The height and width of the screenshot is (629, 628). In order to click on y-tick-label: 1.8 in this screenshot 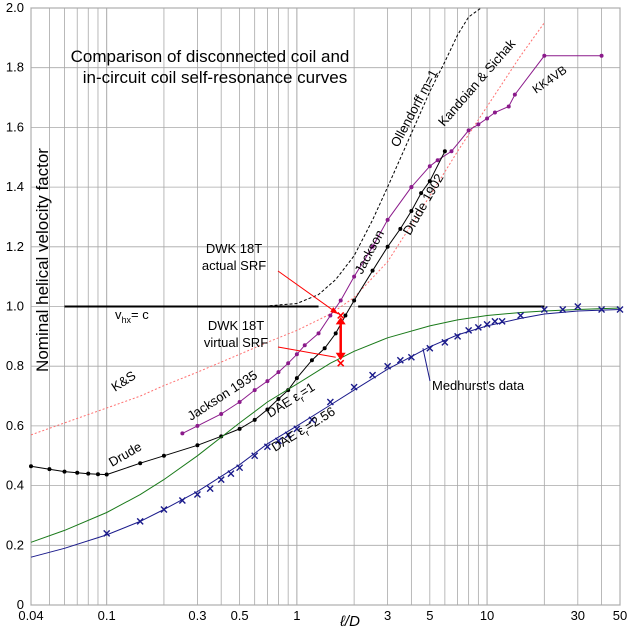, I will do `click(15, 67)`.